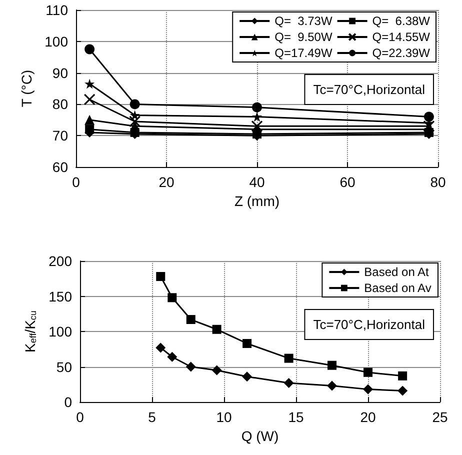 The height and width of the screenshot is (455, 462). I want to click on y-tick-label: 150, so click(60, 296).